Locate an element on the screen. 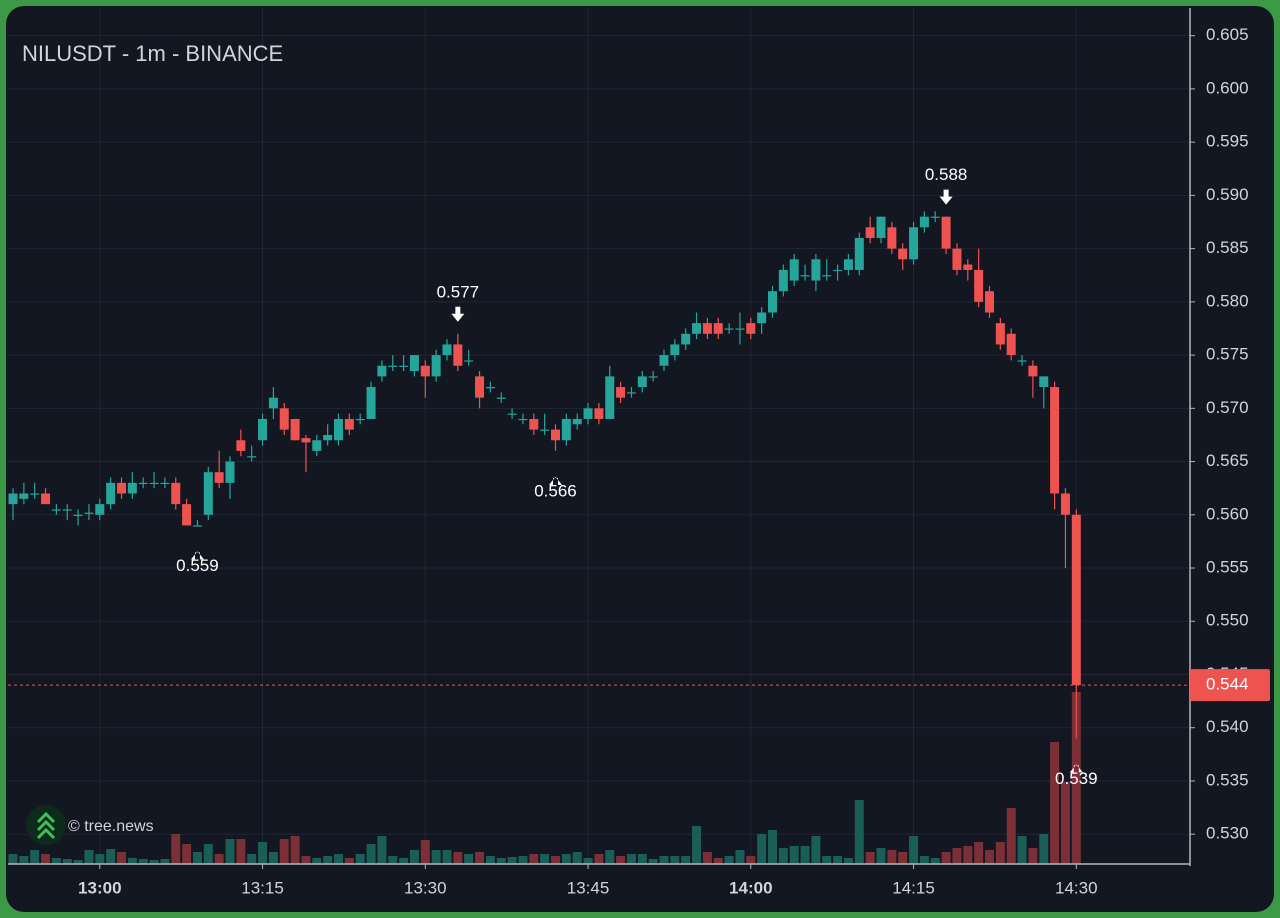 The width and height of the screenshot is (1280, 918). x-tick-label: 14:30 is located at coordinates (1076, 887).